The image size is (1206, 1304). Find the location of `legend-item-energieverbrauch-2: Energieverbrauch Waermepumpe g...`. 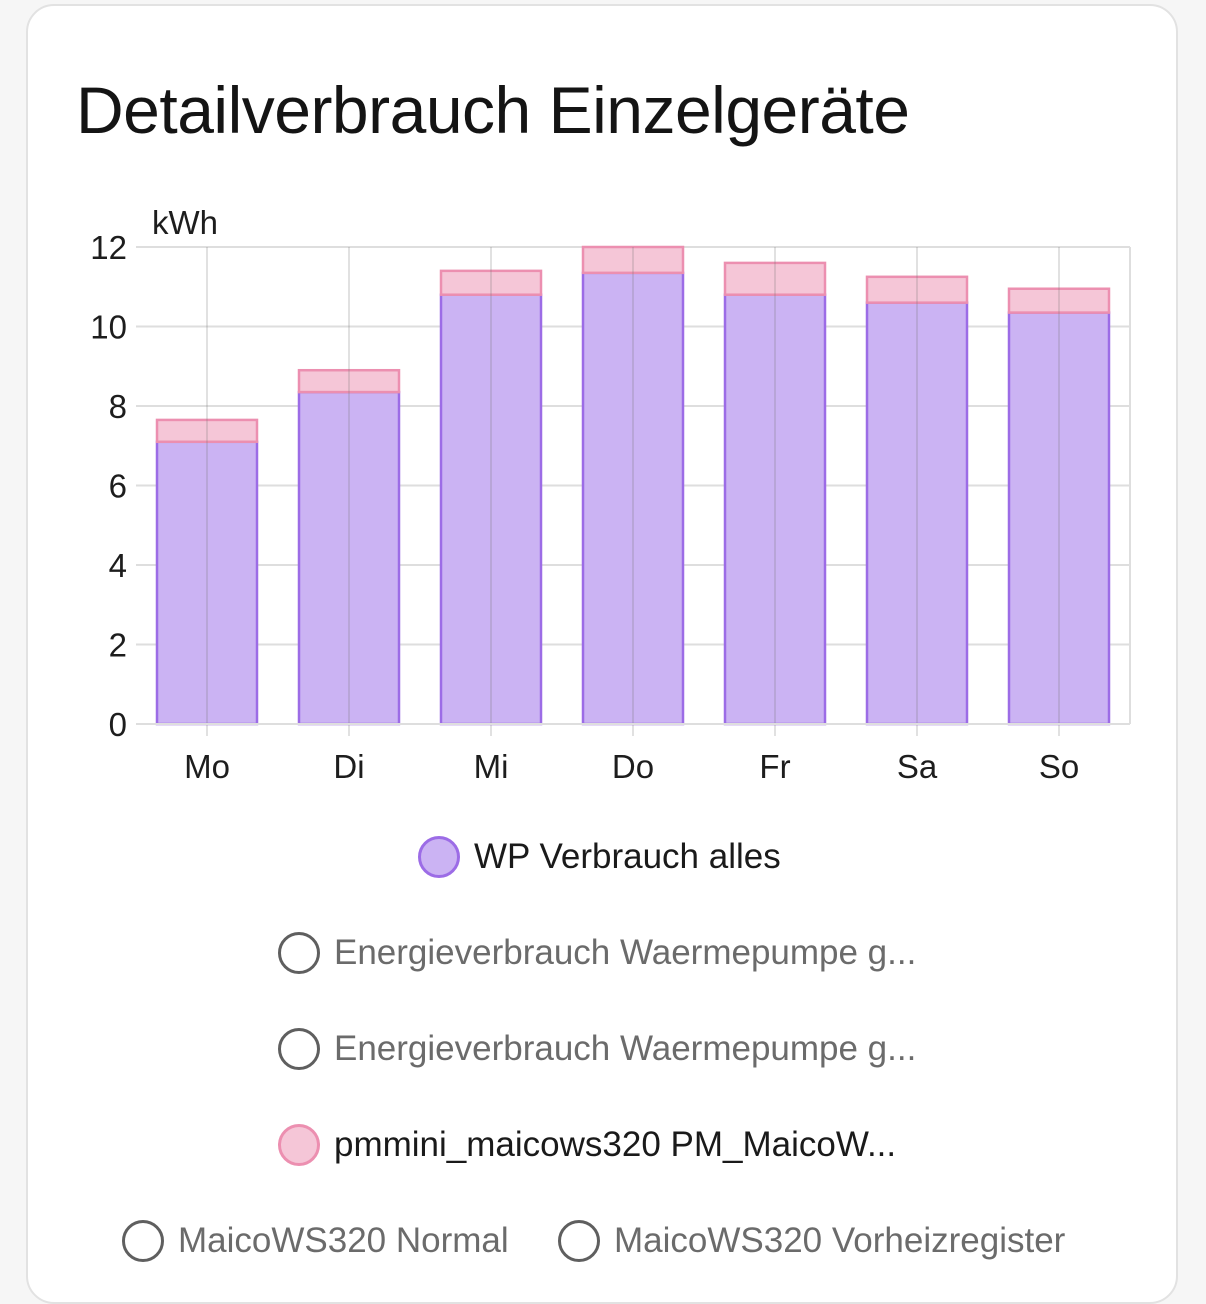

legend-item-energieverbrauch-2: Energieverbrauch Waermepumpe g... is located at coordinates (597, 1049).